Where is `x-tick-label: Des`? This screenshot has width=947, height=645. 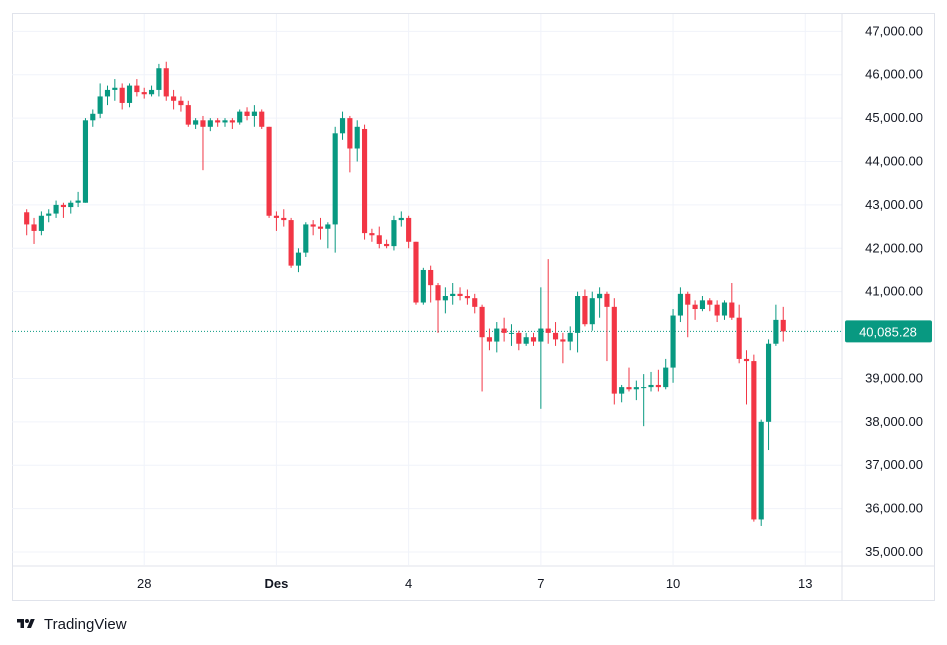 x-tick-label: Des is located at coordinates (276, 583).